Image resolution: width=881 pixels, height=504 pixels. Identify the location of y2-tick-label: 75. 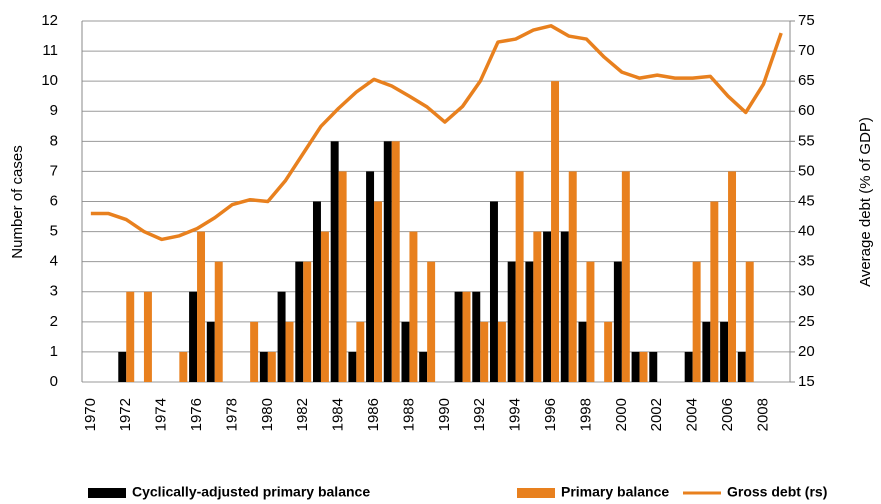
(806, 20).